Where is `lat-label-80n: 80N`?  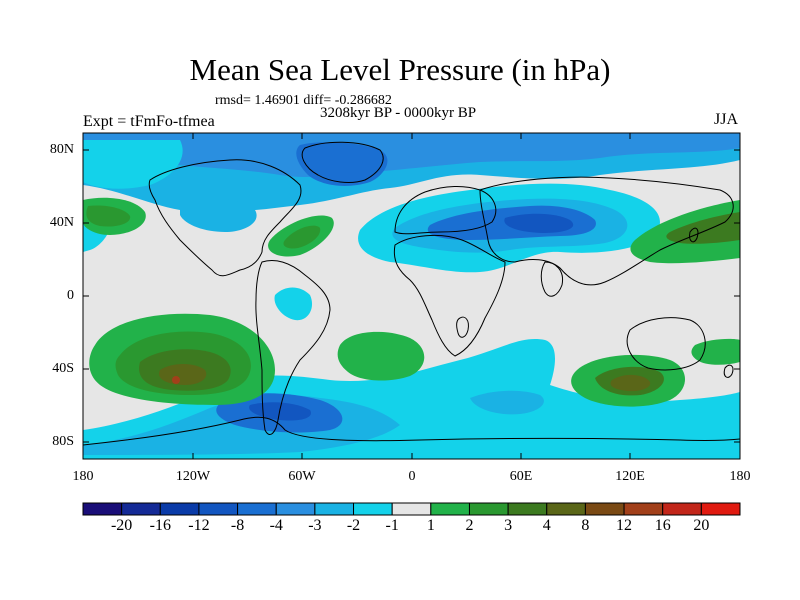
lat-label-80n: 80N is located at coordinates (61, 149).